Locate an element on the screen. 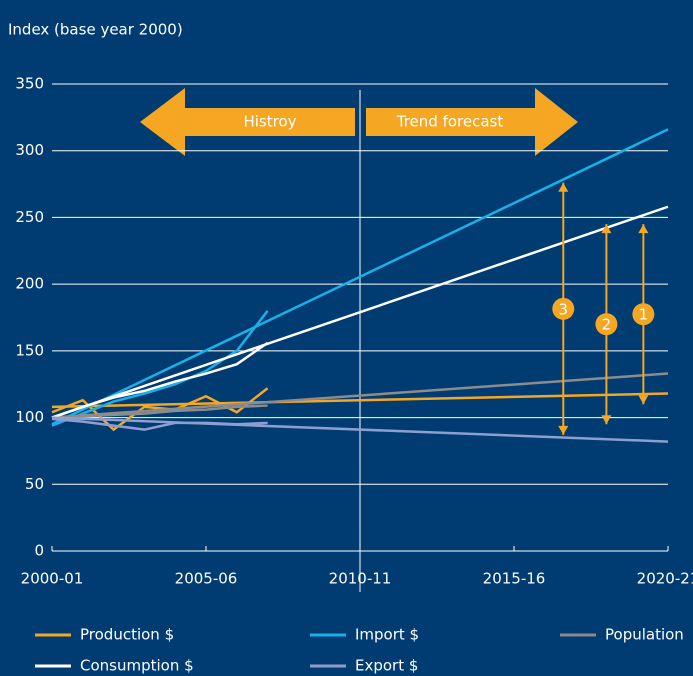 The image size is (693, 676). forecast-arrow is located at coordinates (472, 122).